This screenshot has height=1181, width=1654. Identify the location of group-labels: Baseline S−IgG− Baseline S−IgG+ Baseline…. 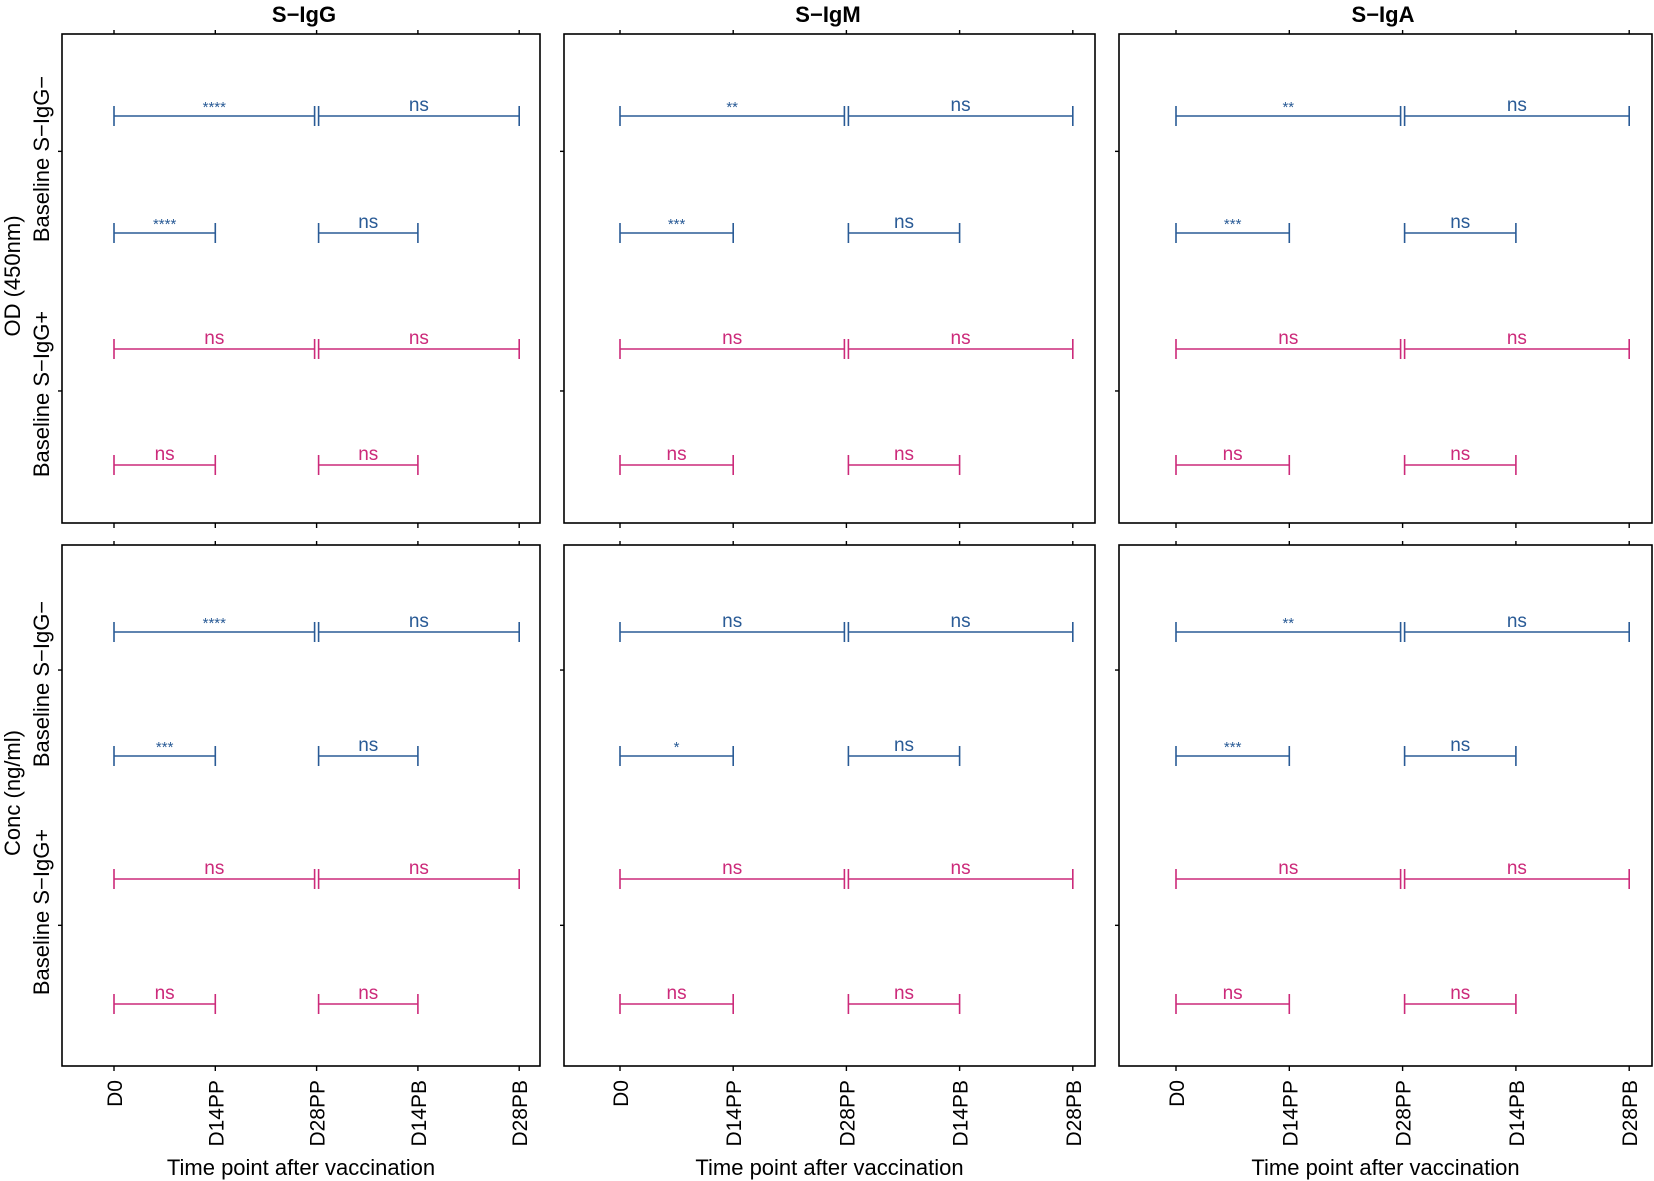
(41, 535).